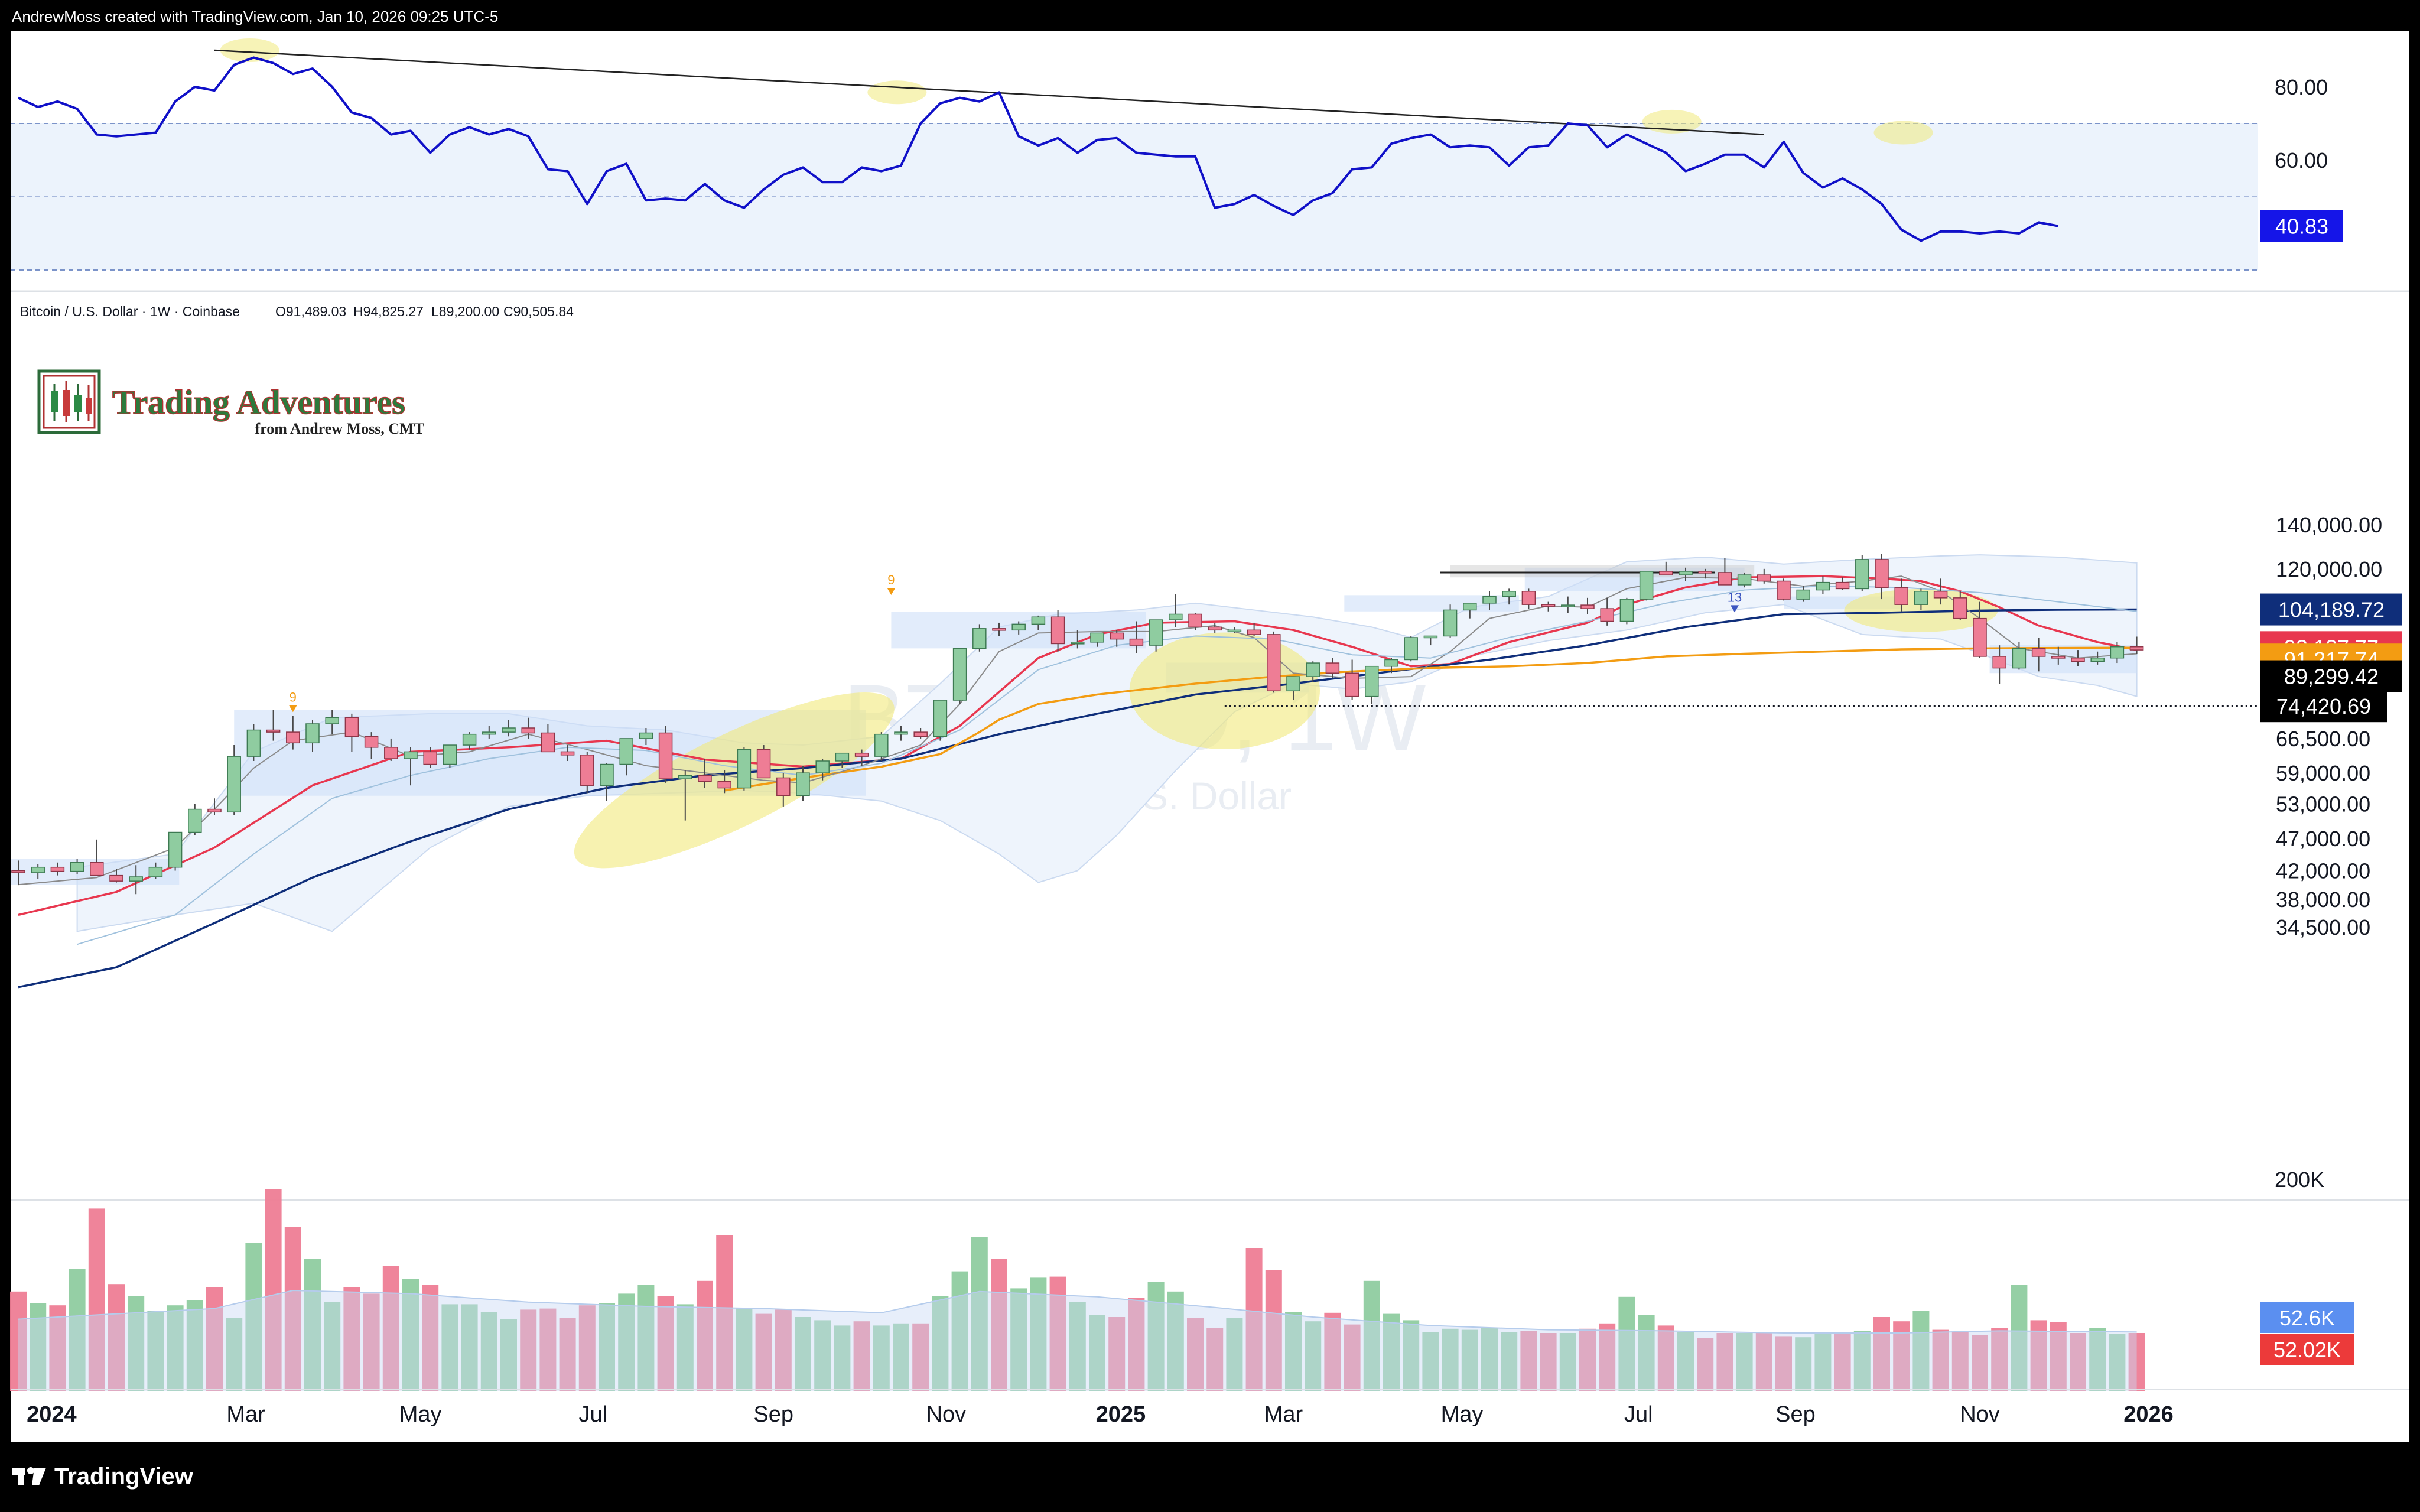 This screenshot has width=2420, height=1512. Describe the element at coordinates (2323, 899) in the screenshot. I see `price-tick-label: 38,000.00` at that location.